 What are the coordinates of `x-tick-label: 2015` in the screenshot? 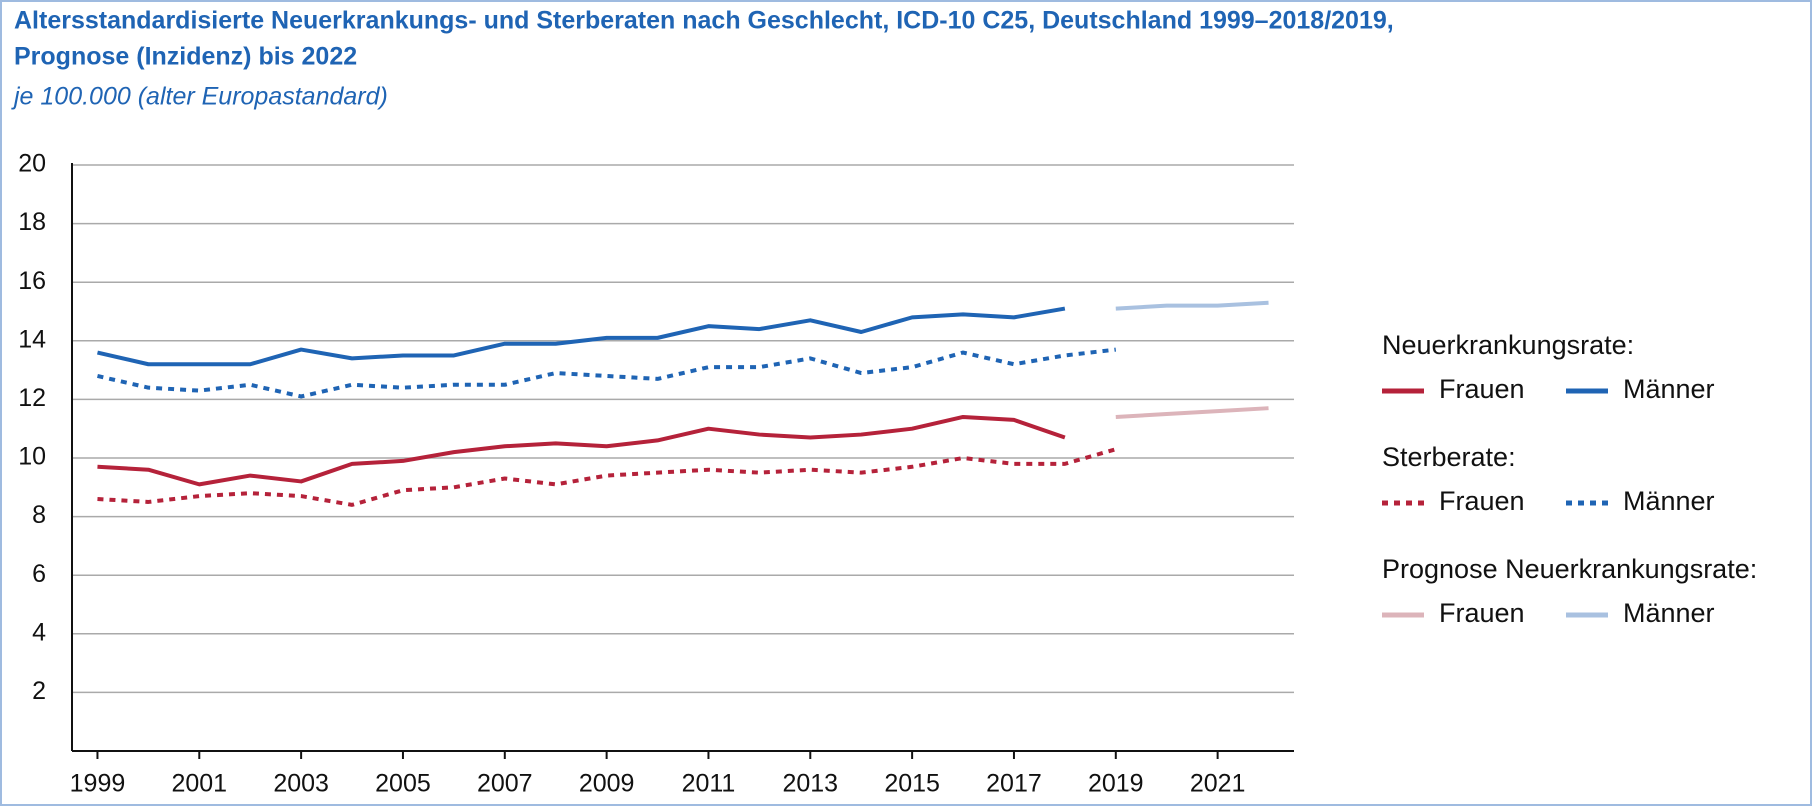 It's located at (912, 784).